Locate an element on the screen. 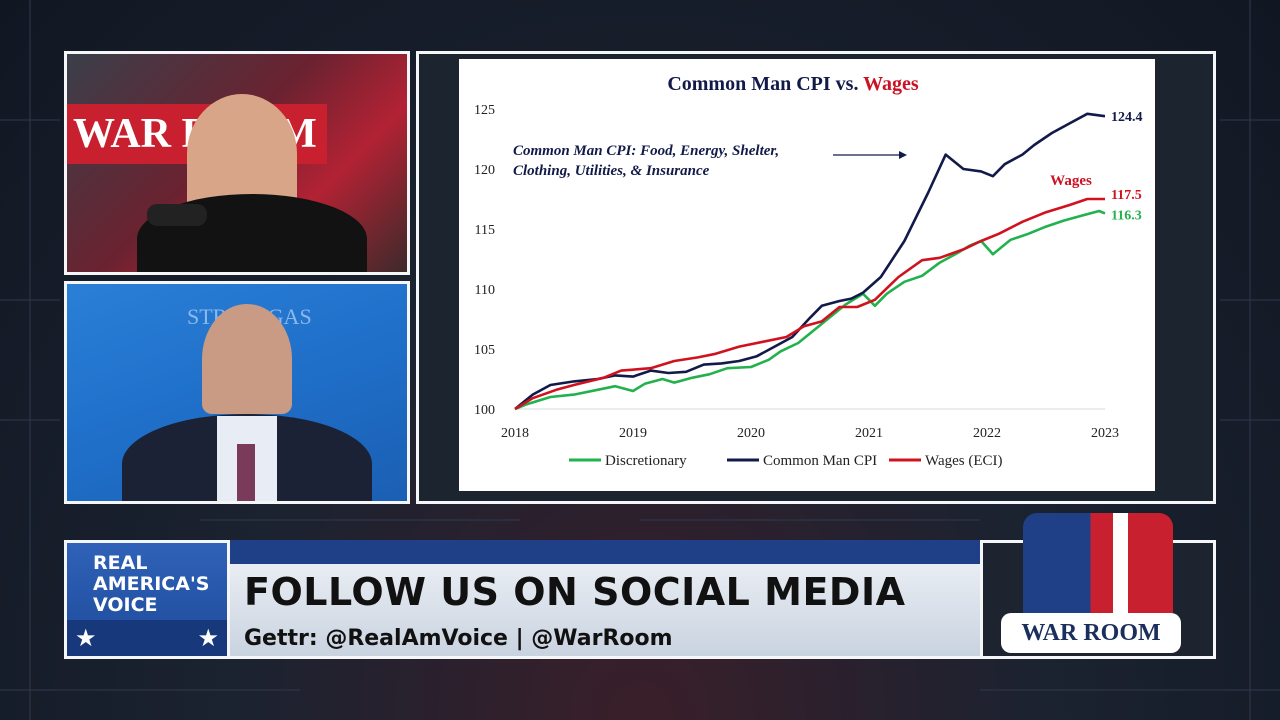 The image size is (1280, 720). x-tick-label: 2020 is located at coordinates (751, 433).